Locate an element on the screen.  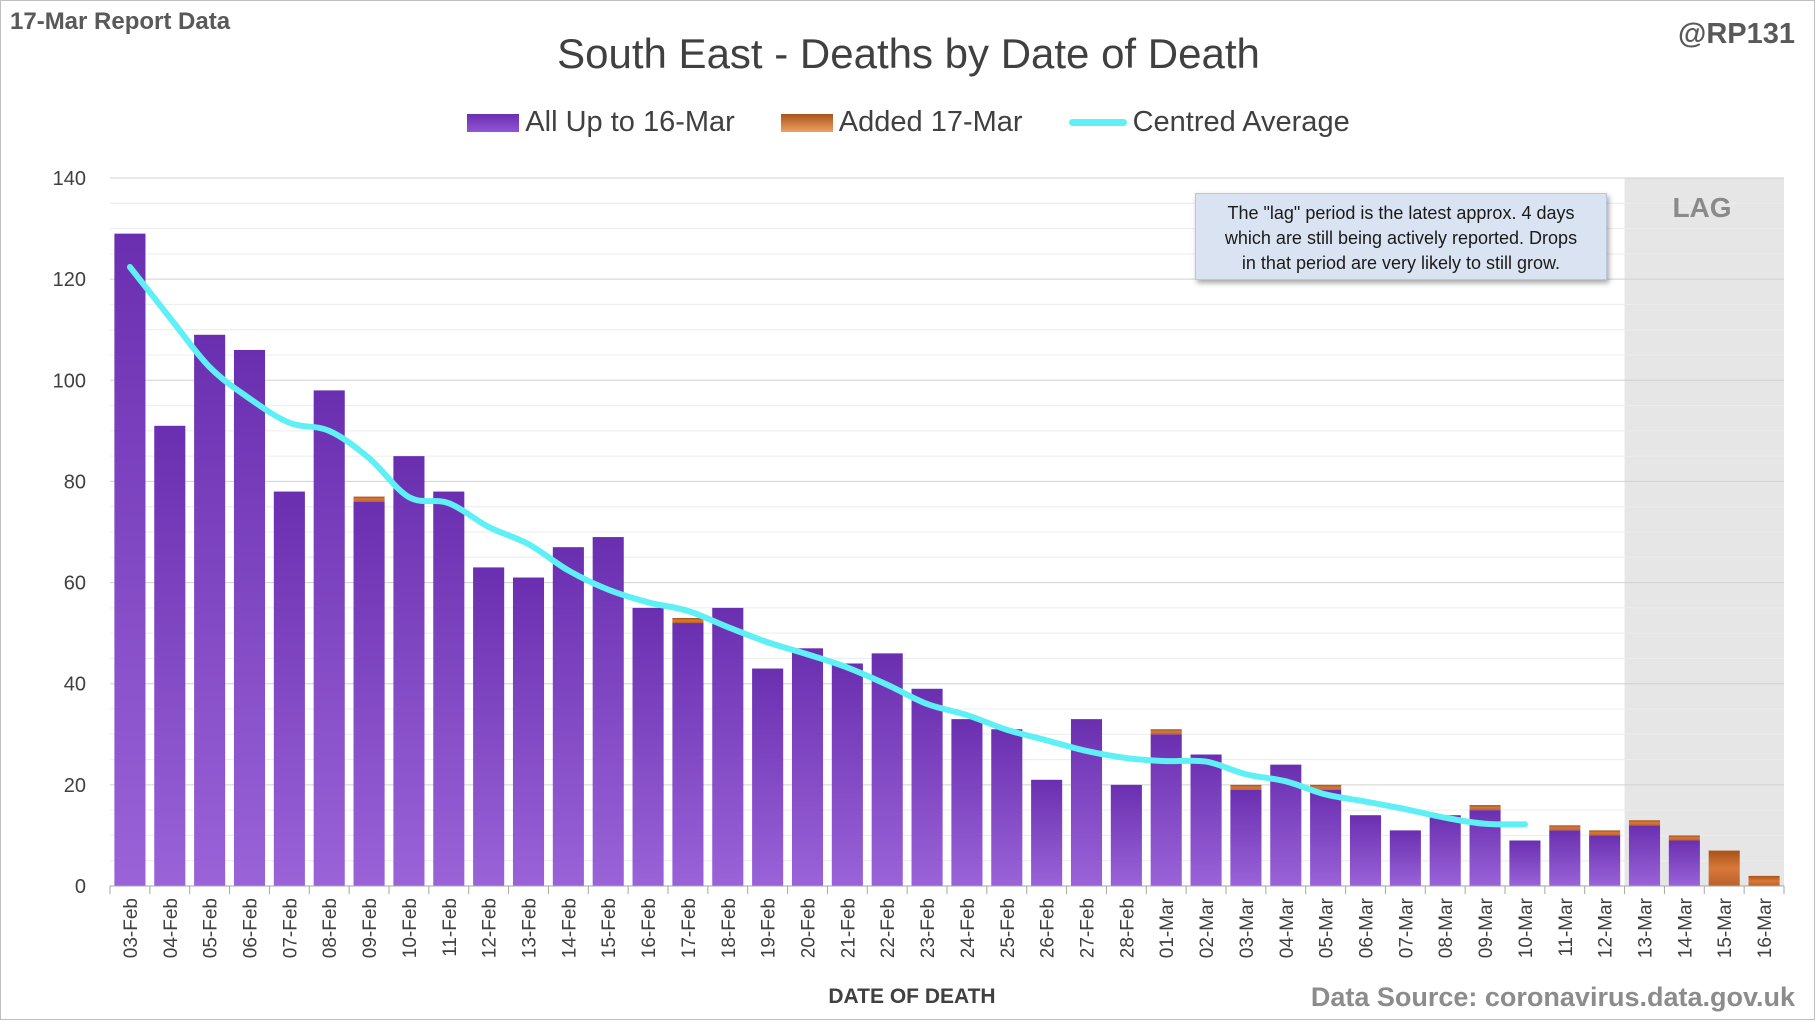
legend-item-base: All Up to 16-Mar is located at coordinates (601, 122).